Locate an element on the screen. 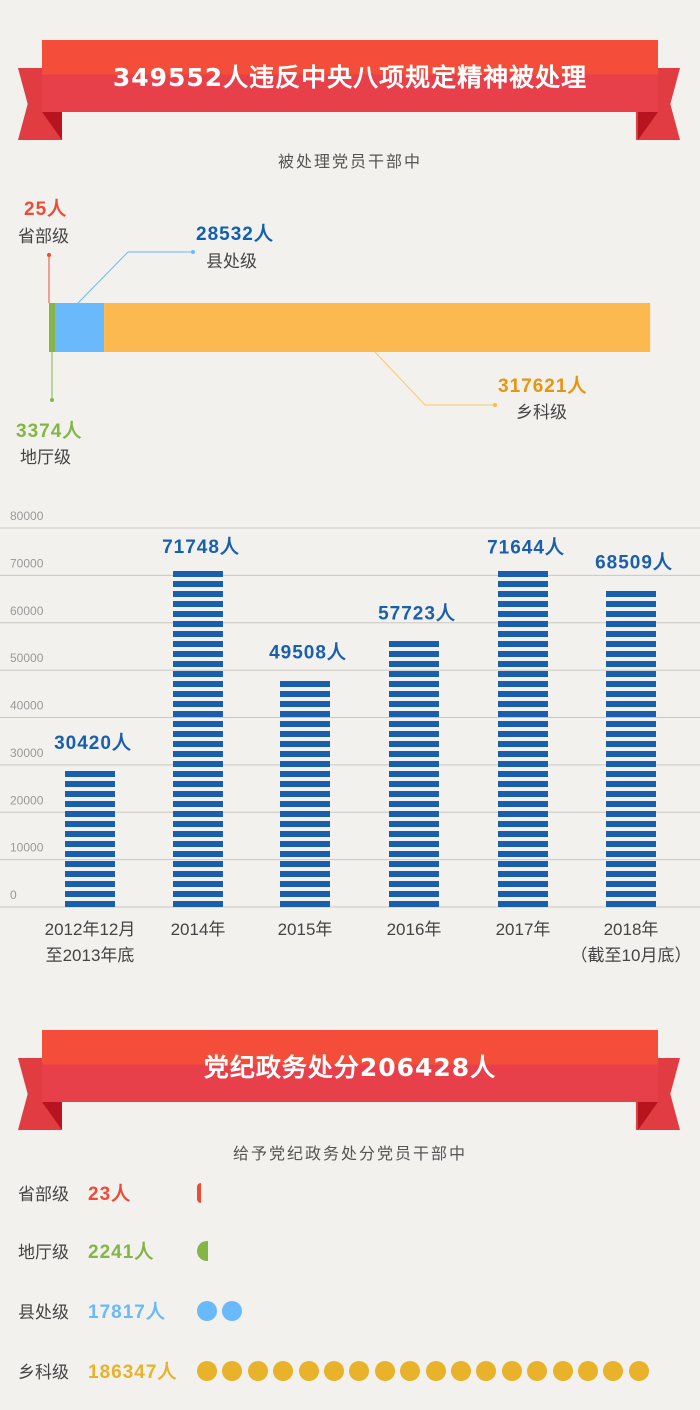 The image size is (700, 1410). y-tick-label: 50000 is located at coordinates (27, 658).